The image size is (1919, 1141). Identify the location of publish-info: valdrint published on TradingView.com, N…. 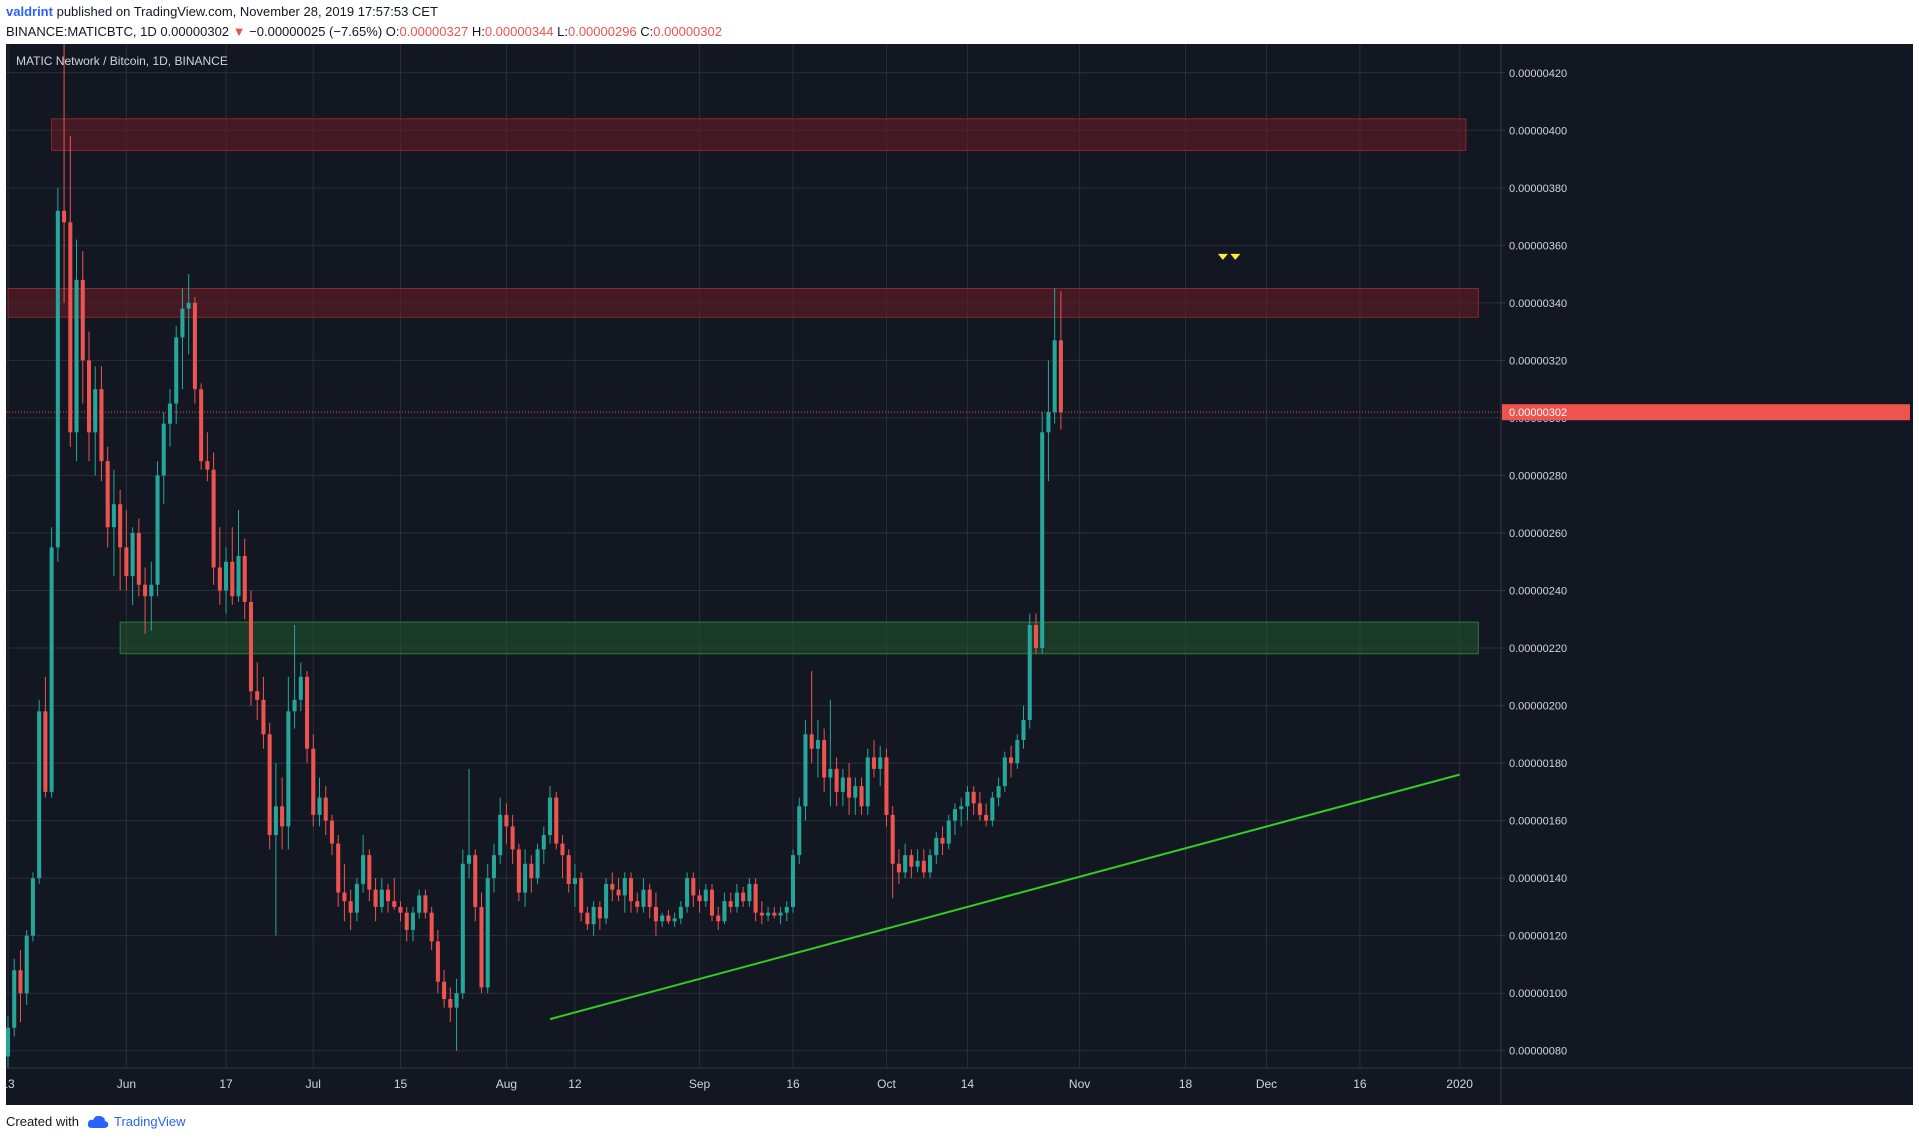
(222, 11).